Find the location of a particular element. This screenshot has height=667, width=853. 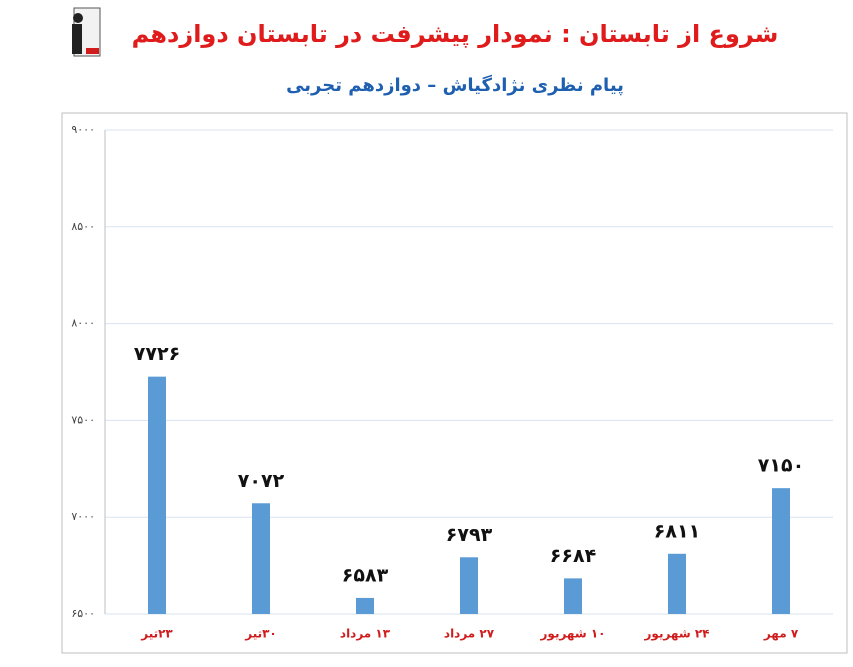

logo is located at coordinates (86, 32).